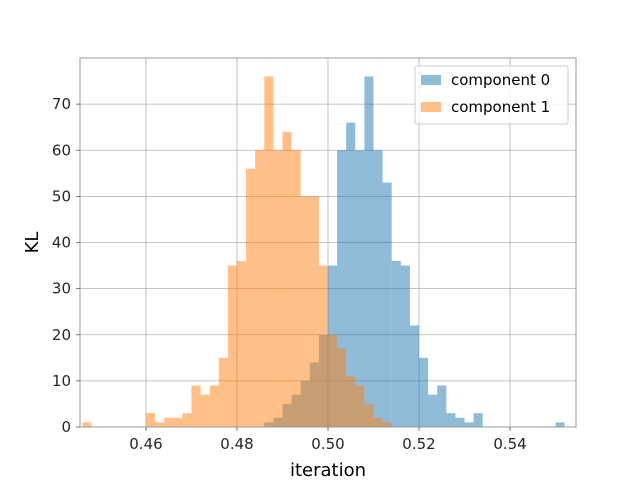 The image size is (640, 480). Describe the element at coordinates (61, 335) in the screenshot. I see `y-tick-label: 20` at that location.